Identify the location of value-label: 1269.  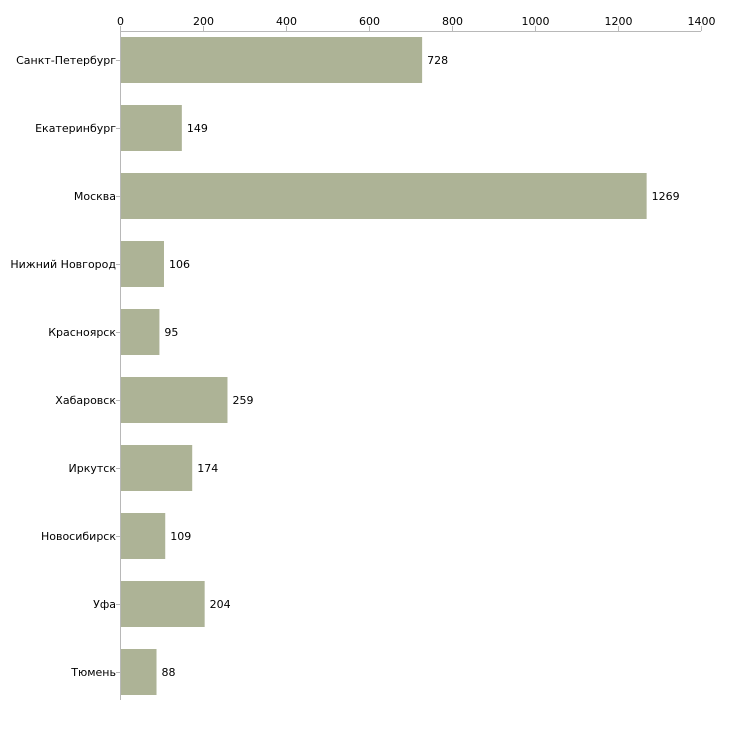
(666, 196).